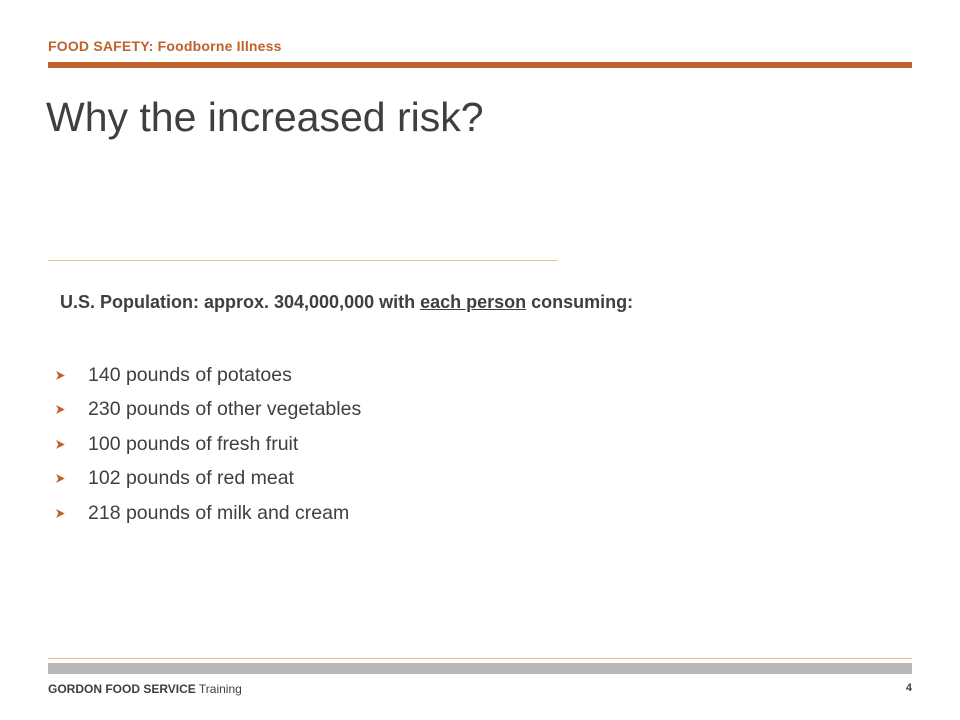  Describe the element at coordinates (580, 302) in the screenshot. I see `intro-suffix: consuming:` at that location.